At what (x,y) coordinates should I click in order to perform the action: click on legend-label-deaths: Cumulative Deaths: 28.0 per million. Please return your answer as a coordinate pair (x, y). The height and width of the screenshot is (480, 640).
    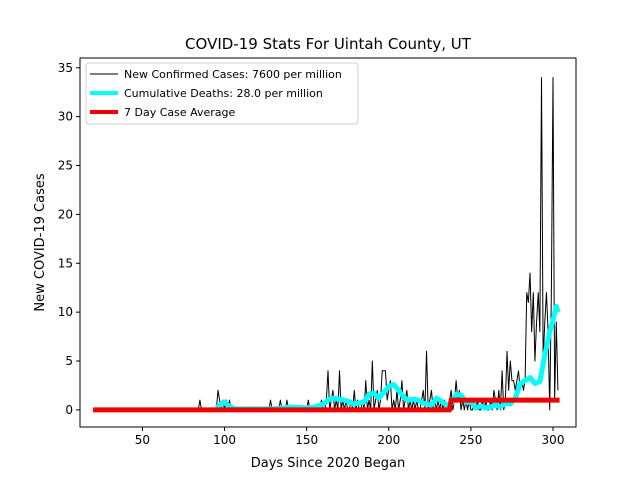
    Looking at the image, I should click on (223, 93).